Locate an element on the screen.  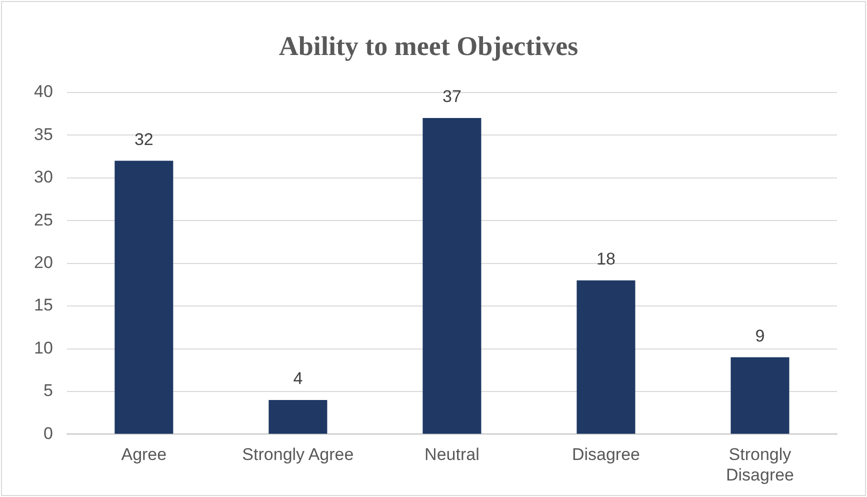
y-tick-label: 20 is located at coordinates (43, 262).